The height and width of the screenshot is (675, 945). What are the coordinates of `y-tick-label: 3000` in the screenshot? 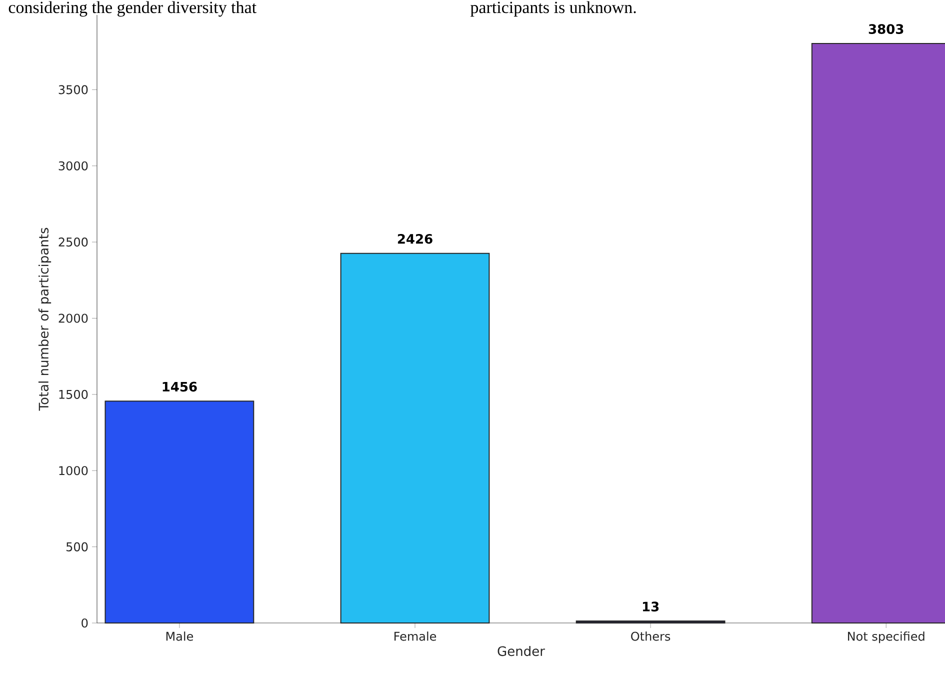 It's located at (73, 165).